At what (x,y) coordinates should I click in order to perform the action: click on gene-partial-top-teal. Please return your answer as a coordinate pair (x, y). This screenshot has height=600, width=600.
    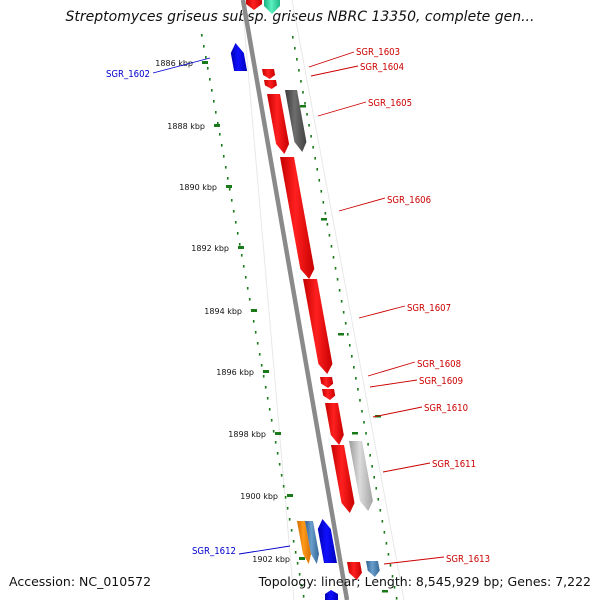
    Looking at the image, I should click on (272, 7).